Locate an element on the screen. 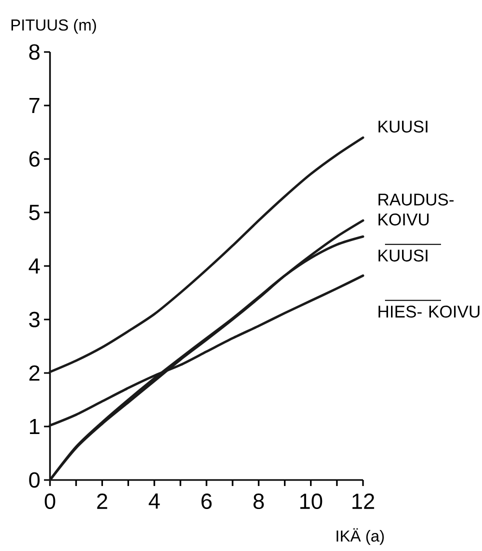  y-tick-label: 2 is located at coordinates (34, 373).